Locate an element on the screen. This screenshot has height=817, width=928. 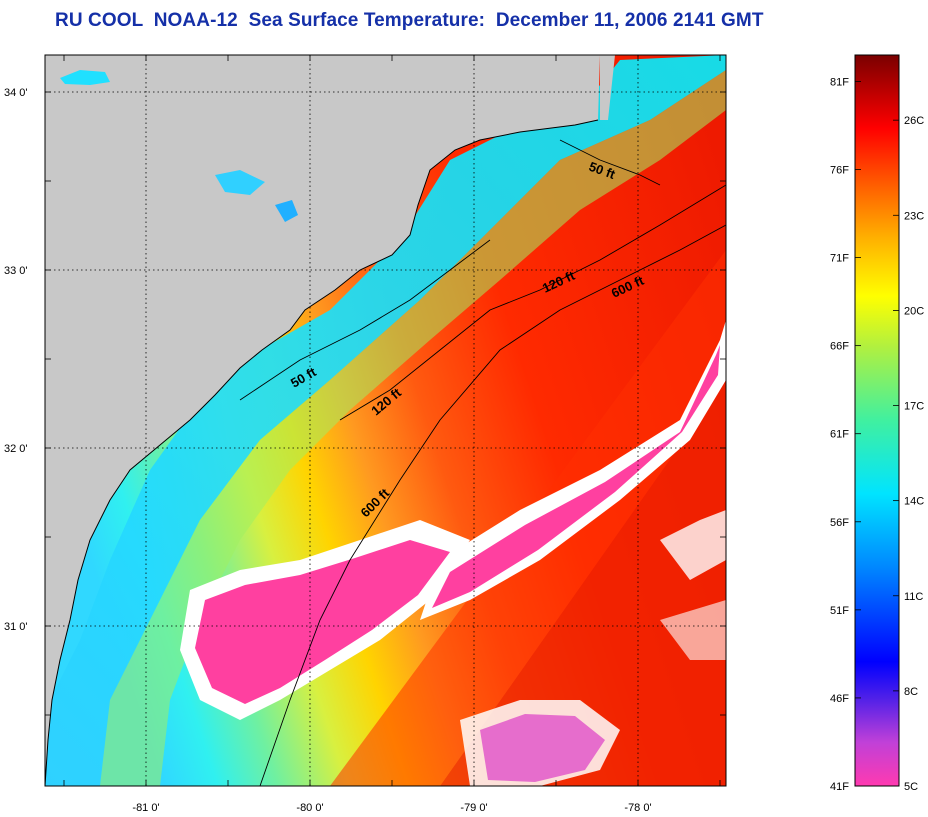
lat-label: 32 0' is located at coordinates (16, 449).